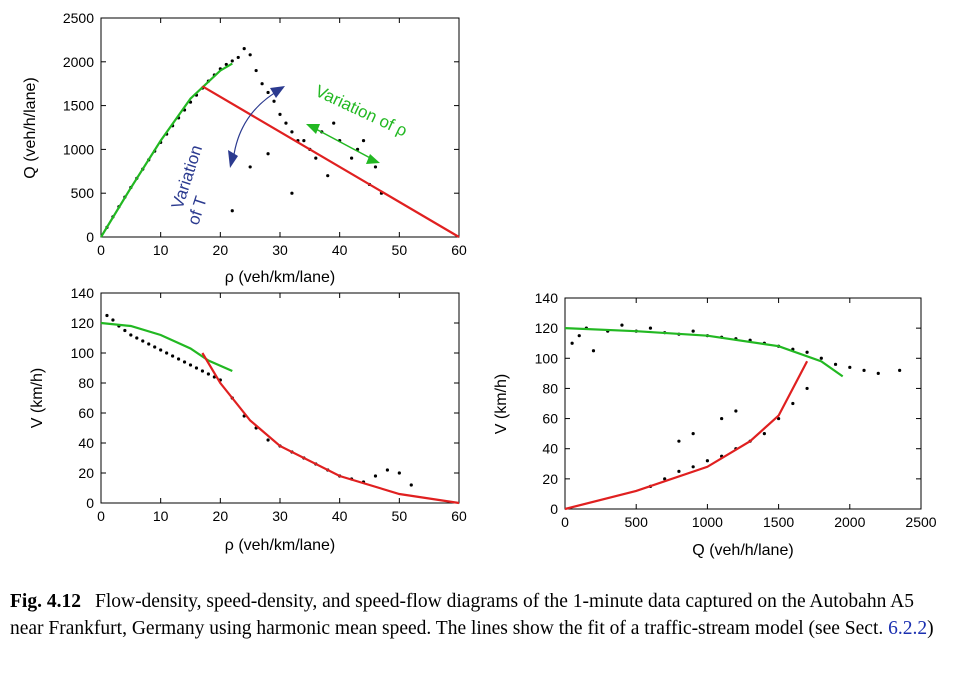 The width and height of the screenshot is (954, 674). Describe the element at coordinates (547, 328) in the screenshot. I see `y-tick-label: 120` at that location.